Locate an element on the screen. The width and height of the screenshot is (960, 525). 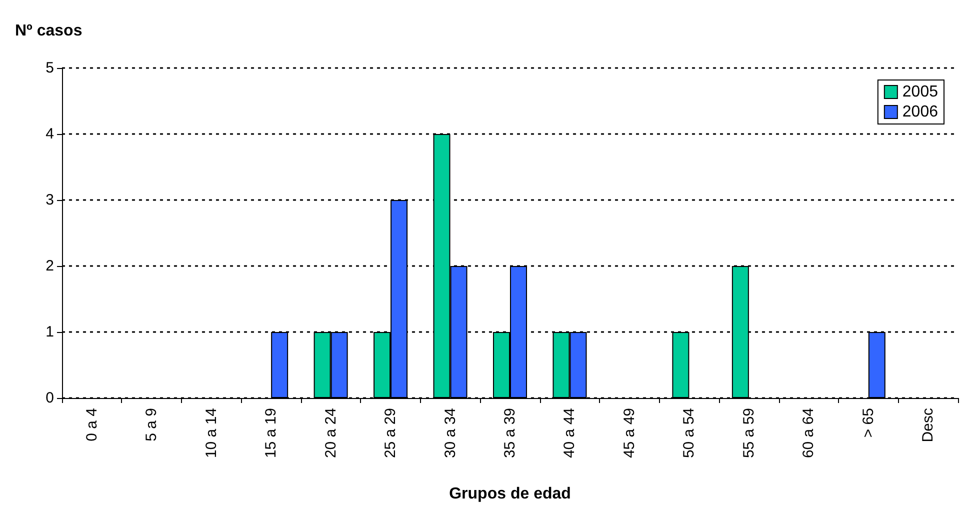
x-axis-title: Grupos de edad is located at coordinates (510, 494).